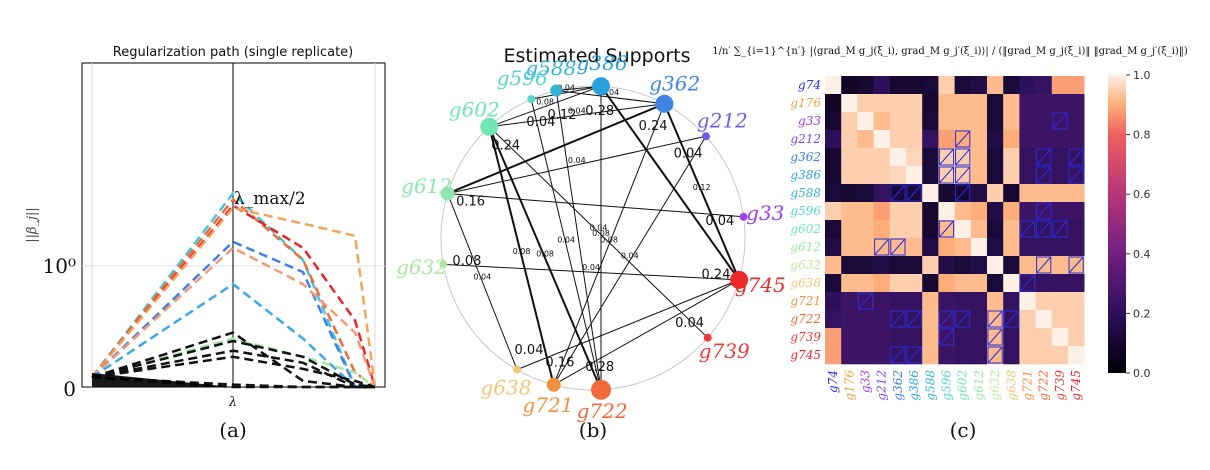 The width and height of the screenshot is (1210, 470). What do you see at coordinates (1142, 373) in the screenshot?
I see `colorbar-tick-label: 0.0` at bounding box center [1142, 373].